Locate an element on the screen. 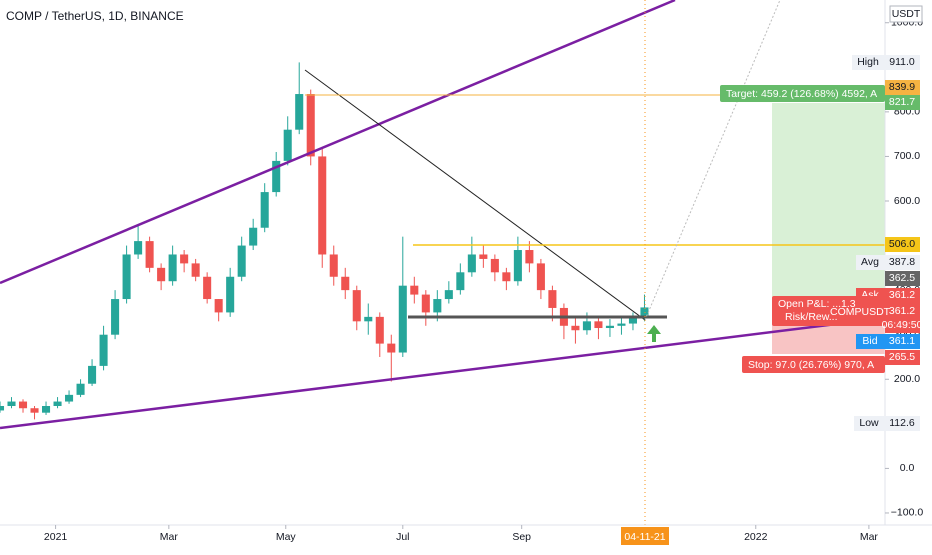  badge-value: 387.8 is located at coordinates (902, 262).